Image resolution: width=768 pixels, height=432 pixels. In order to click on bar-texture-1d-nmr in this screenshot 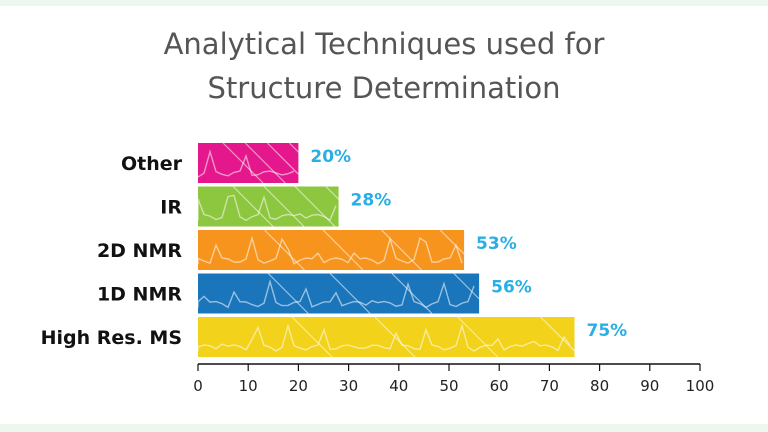, I will do `click(339, 293)`.